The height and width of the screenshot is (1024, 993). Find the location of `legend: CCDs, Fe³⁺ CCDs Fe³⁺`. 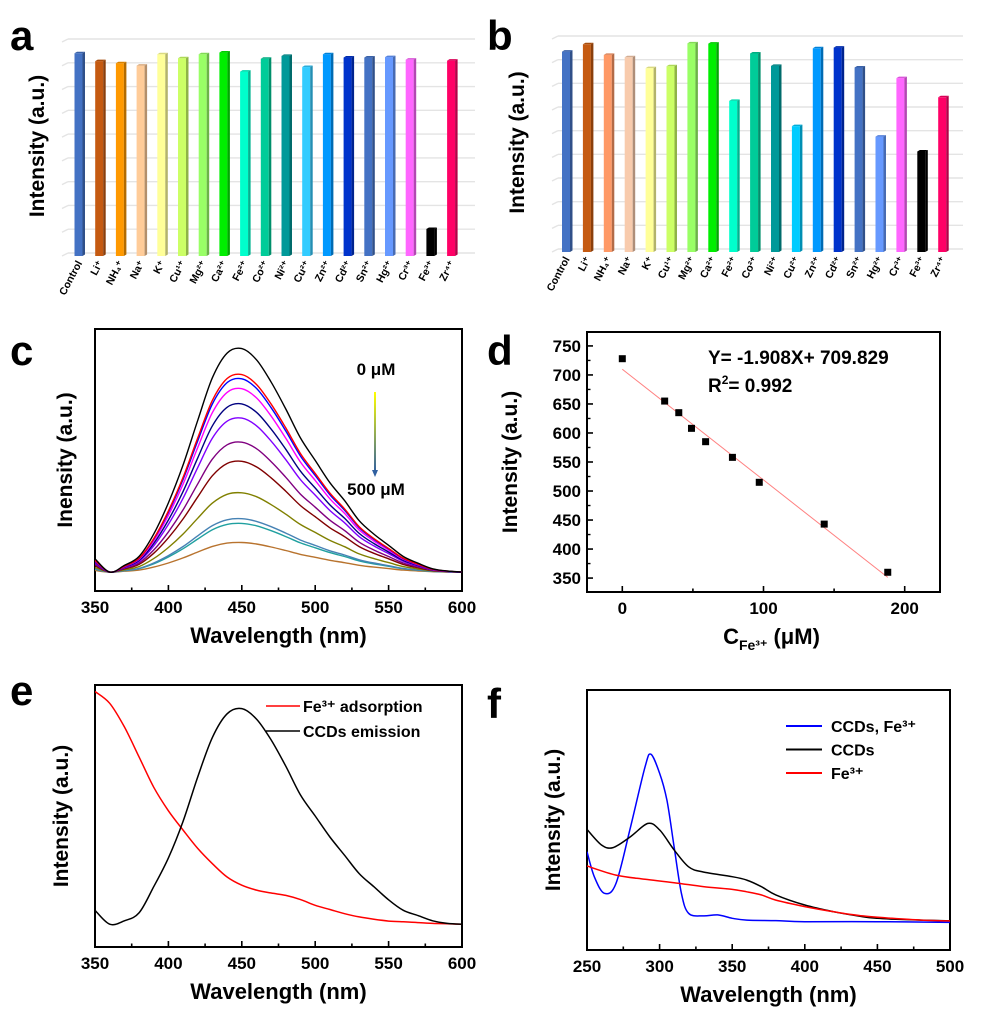

legend: CCDs, Fe³⁺ CCDs Fe³⁺ is located at coordinates (851, 751).